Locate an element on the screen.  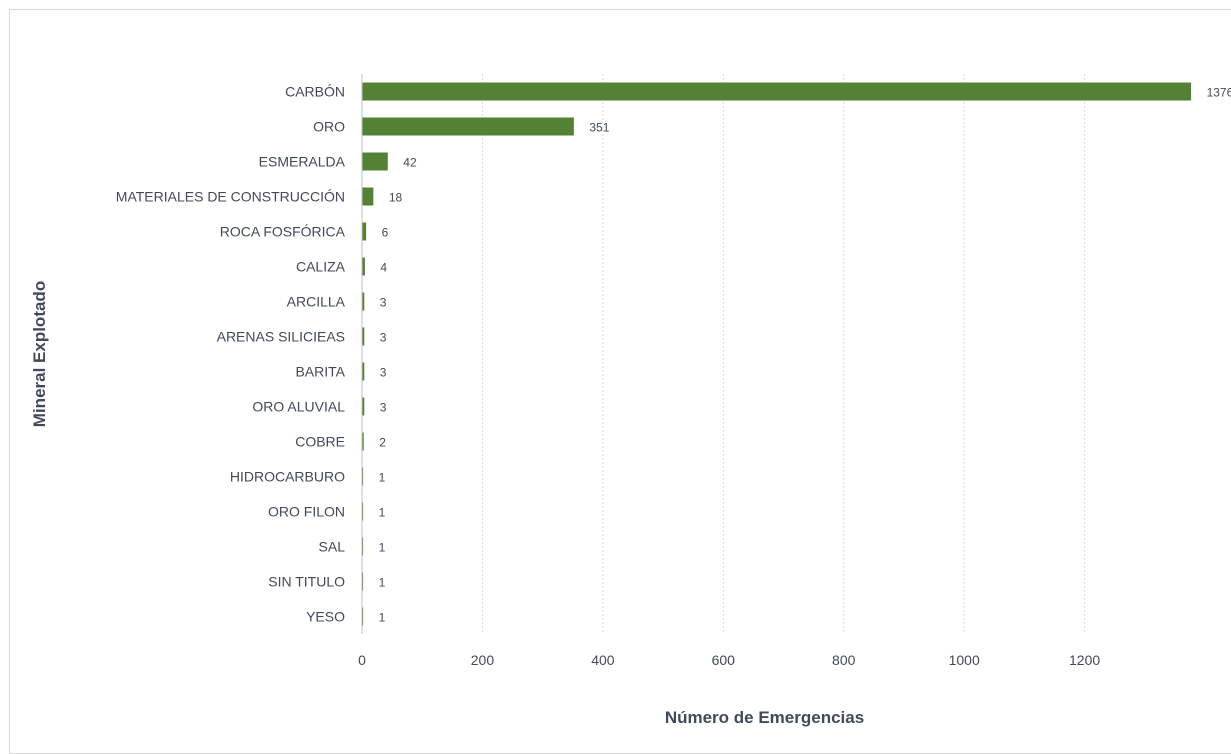
x-tick-label: 600 is located at coordinates (724, 660).